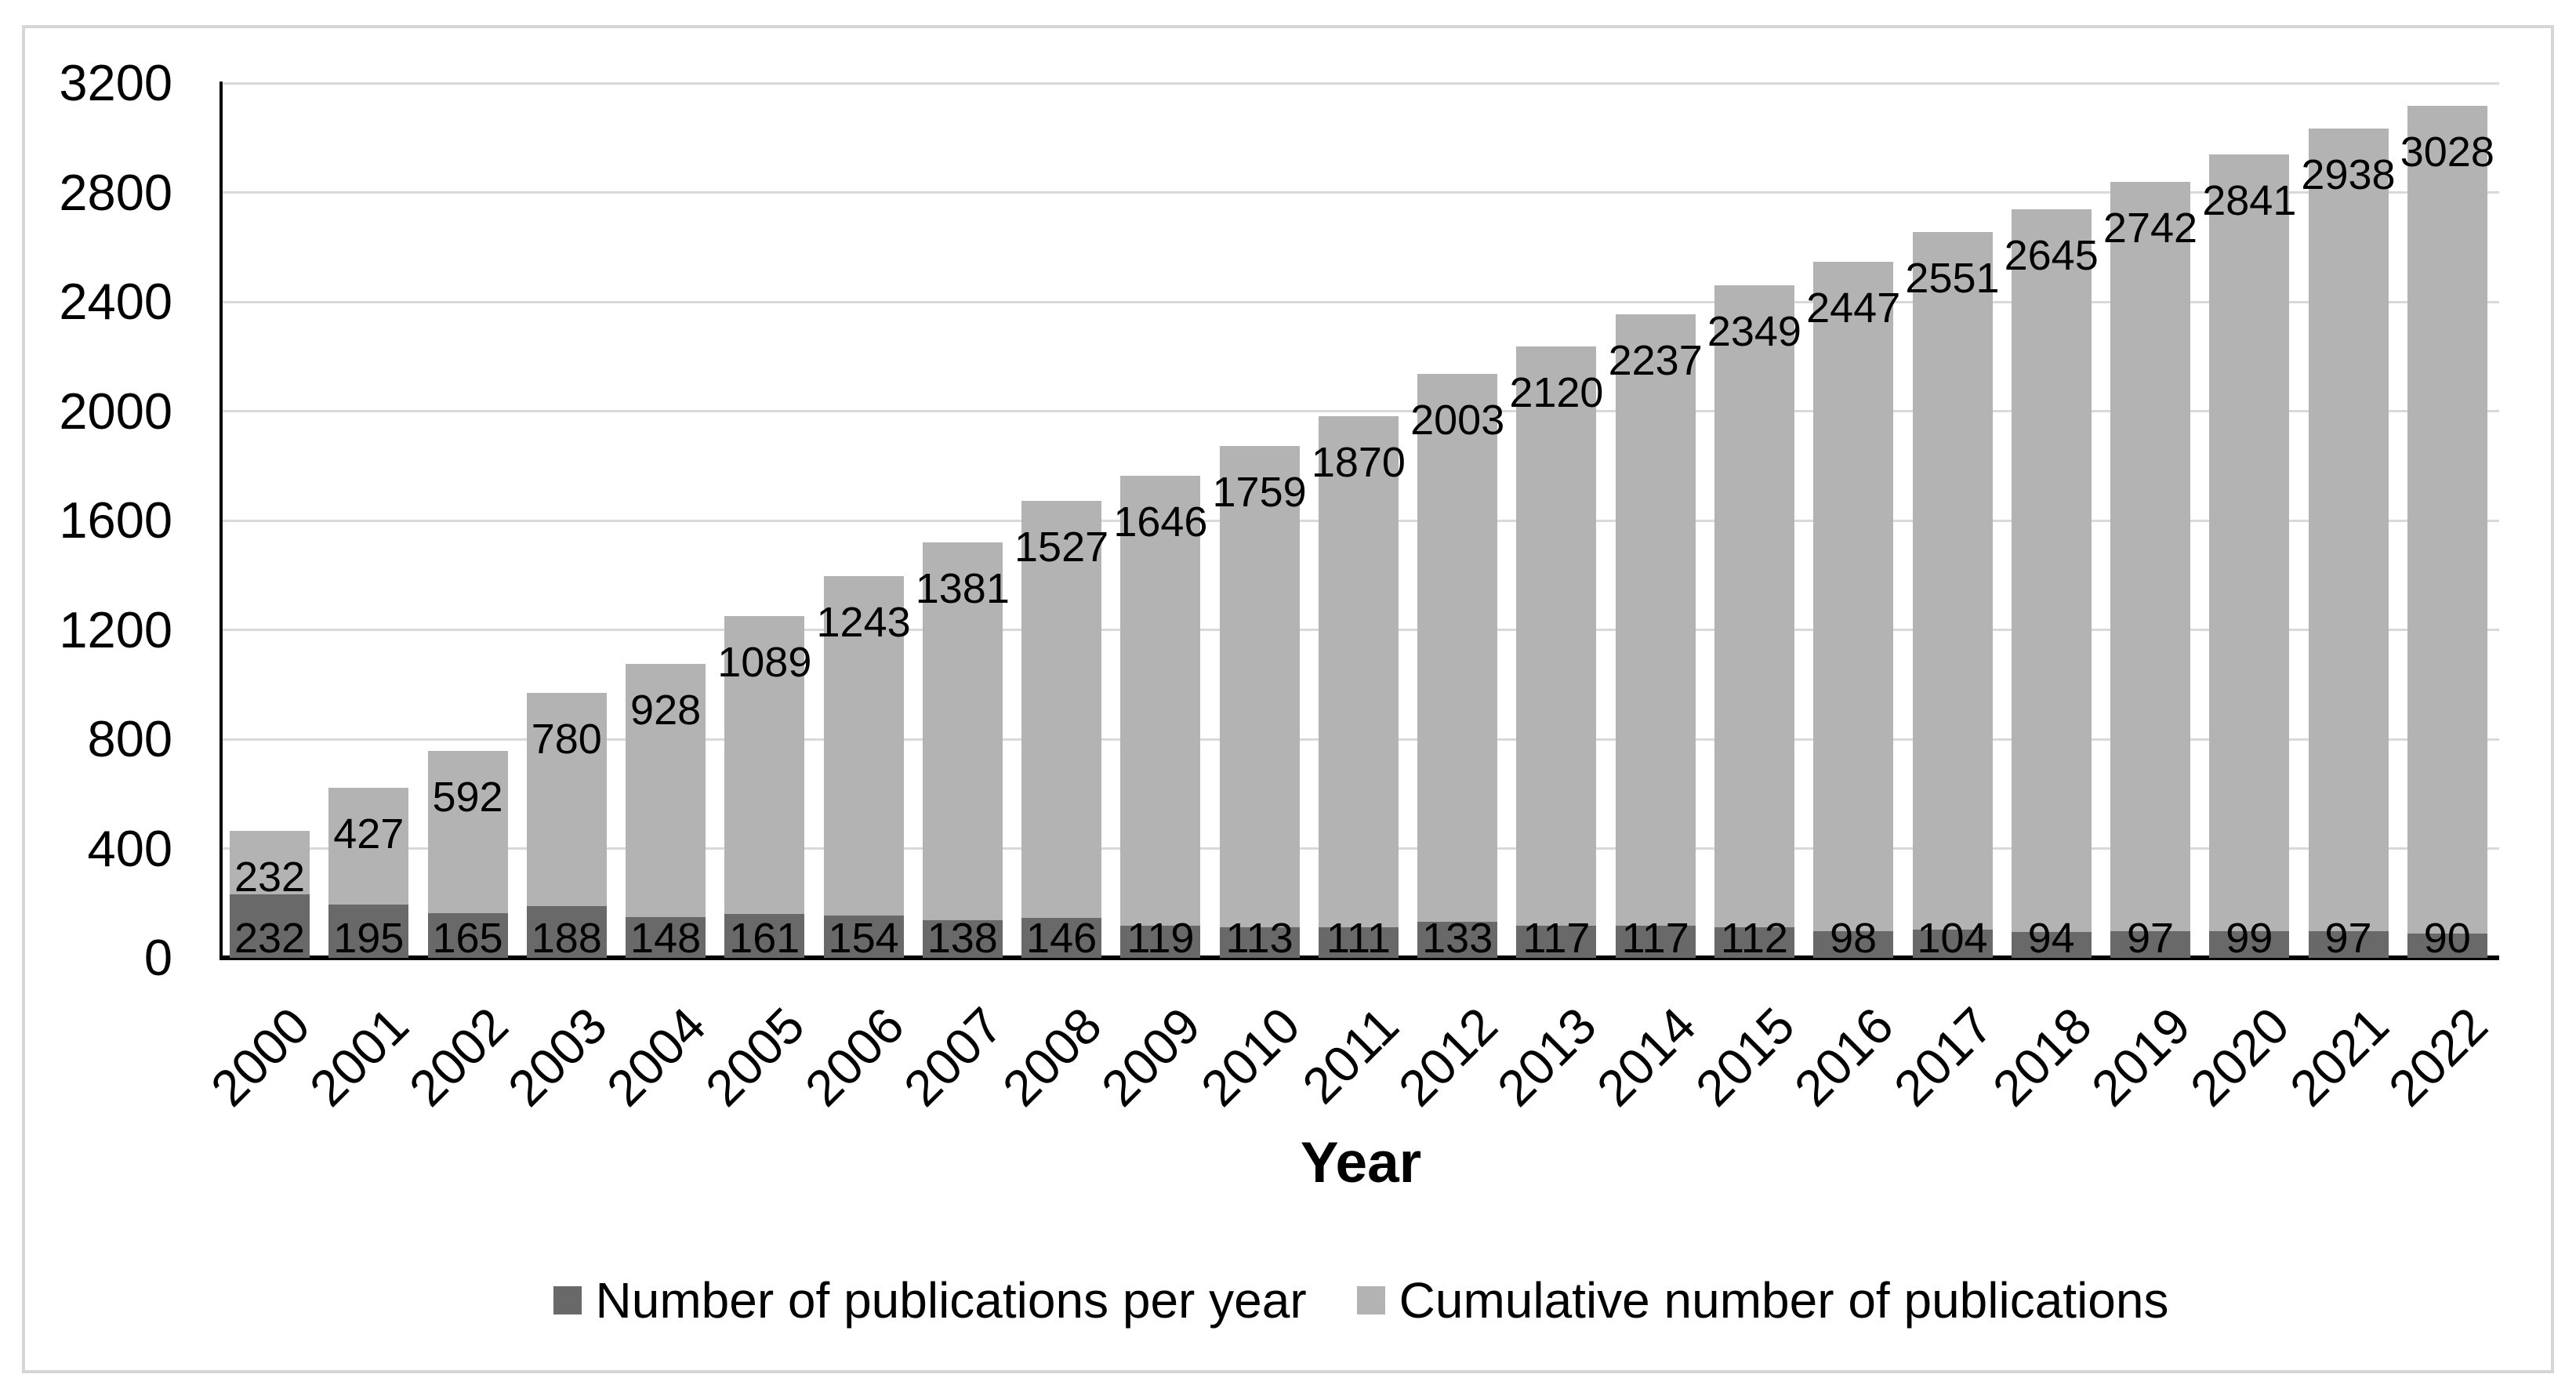 The height and width of the screenshot is (1396, 2576). What do you see at coordinates (567, 1300) in the screenshot?
I see `legend-swatch-per-year` at bounding box center [567, 1300].